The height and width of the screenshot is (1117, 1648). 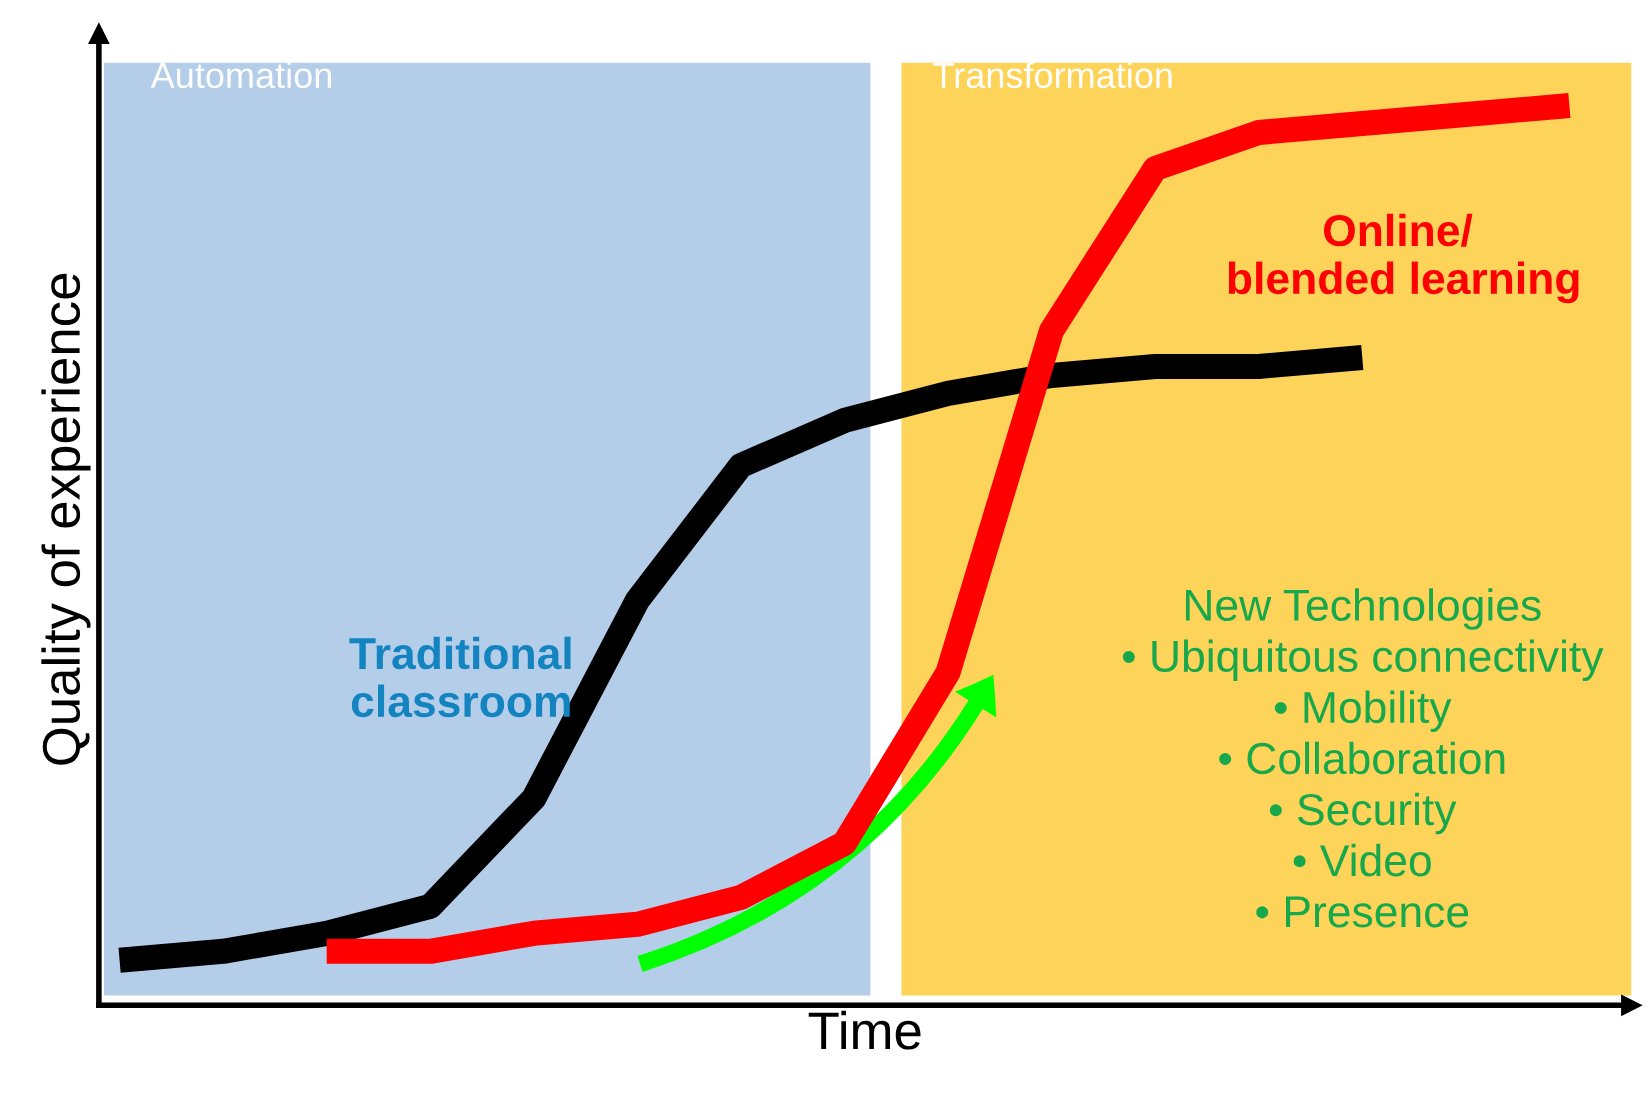 I want to click on text: Transformation, so click(x=1052, y=75).